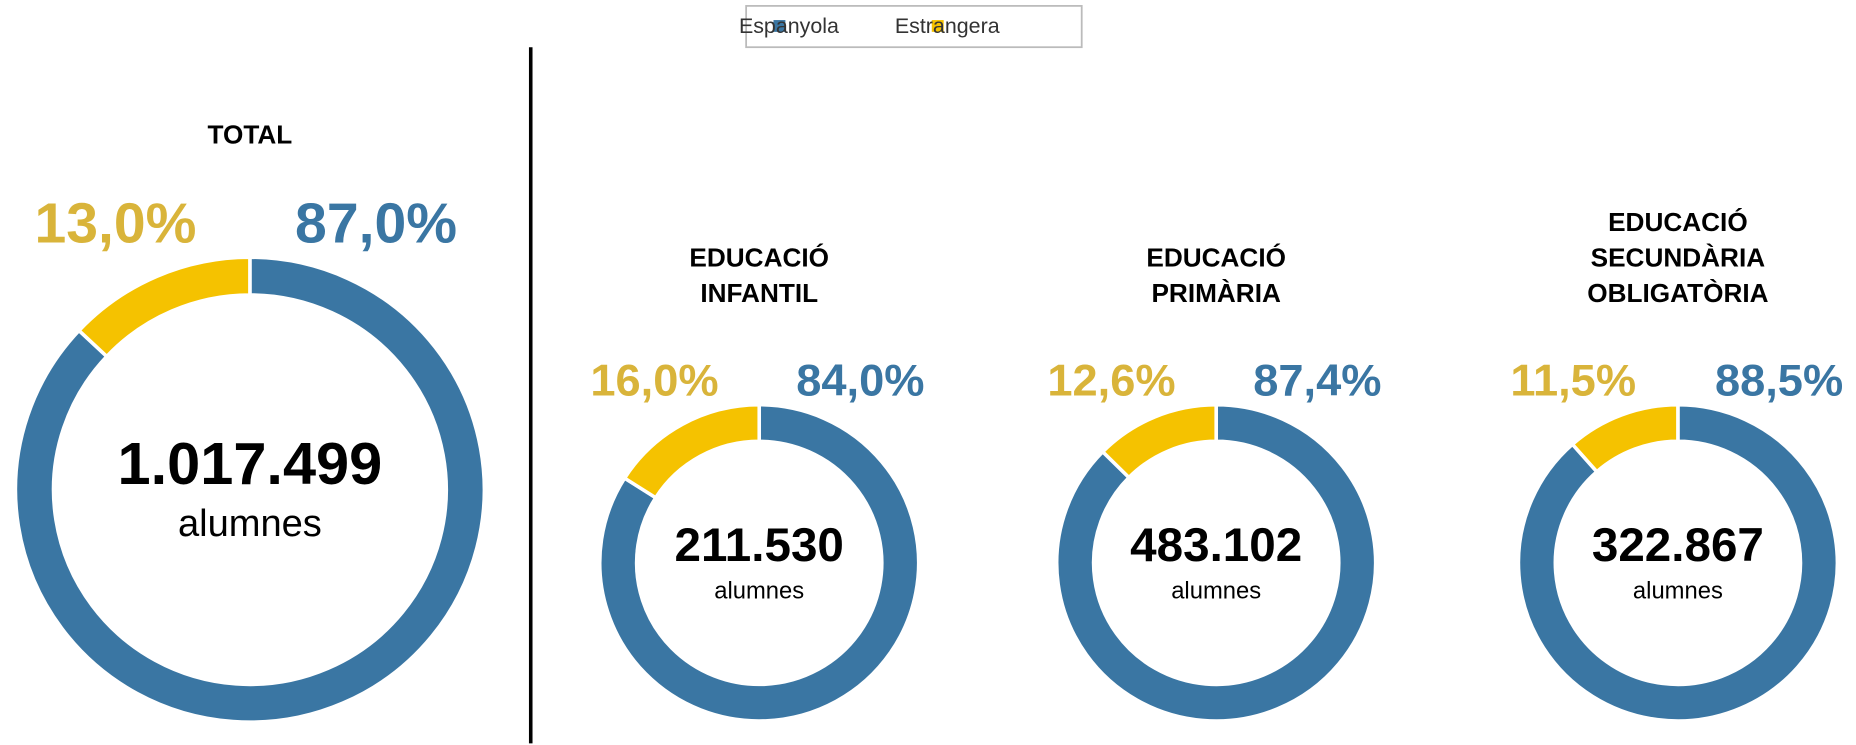 The width and height of the screenshot is (1856, 745). Describe the element at coordinates (860, 380) in the screenshot. I see `value-label: 84,0%` at that location.